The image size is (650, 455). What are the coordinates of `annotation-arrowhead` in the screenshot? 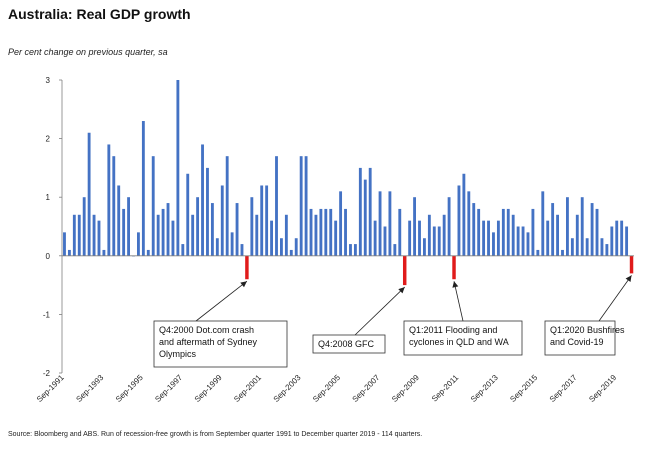 It's located at (628, 278).